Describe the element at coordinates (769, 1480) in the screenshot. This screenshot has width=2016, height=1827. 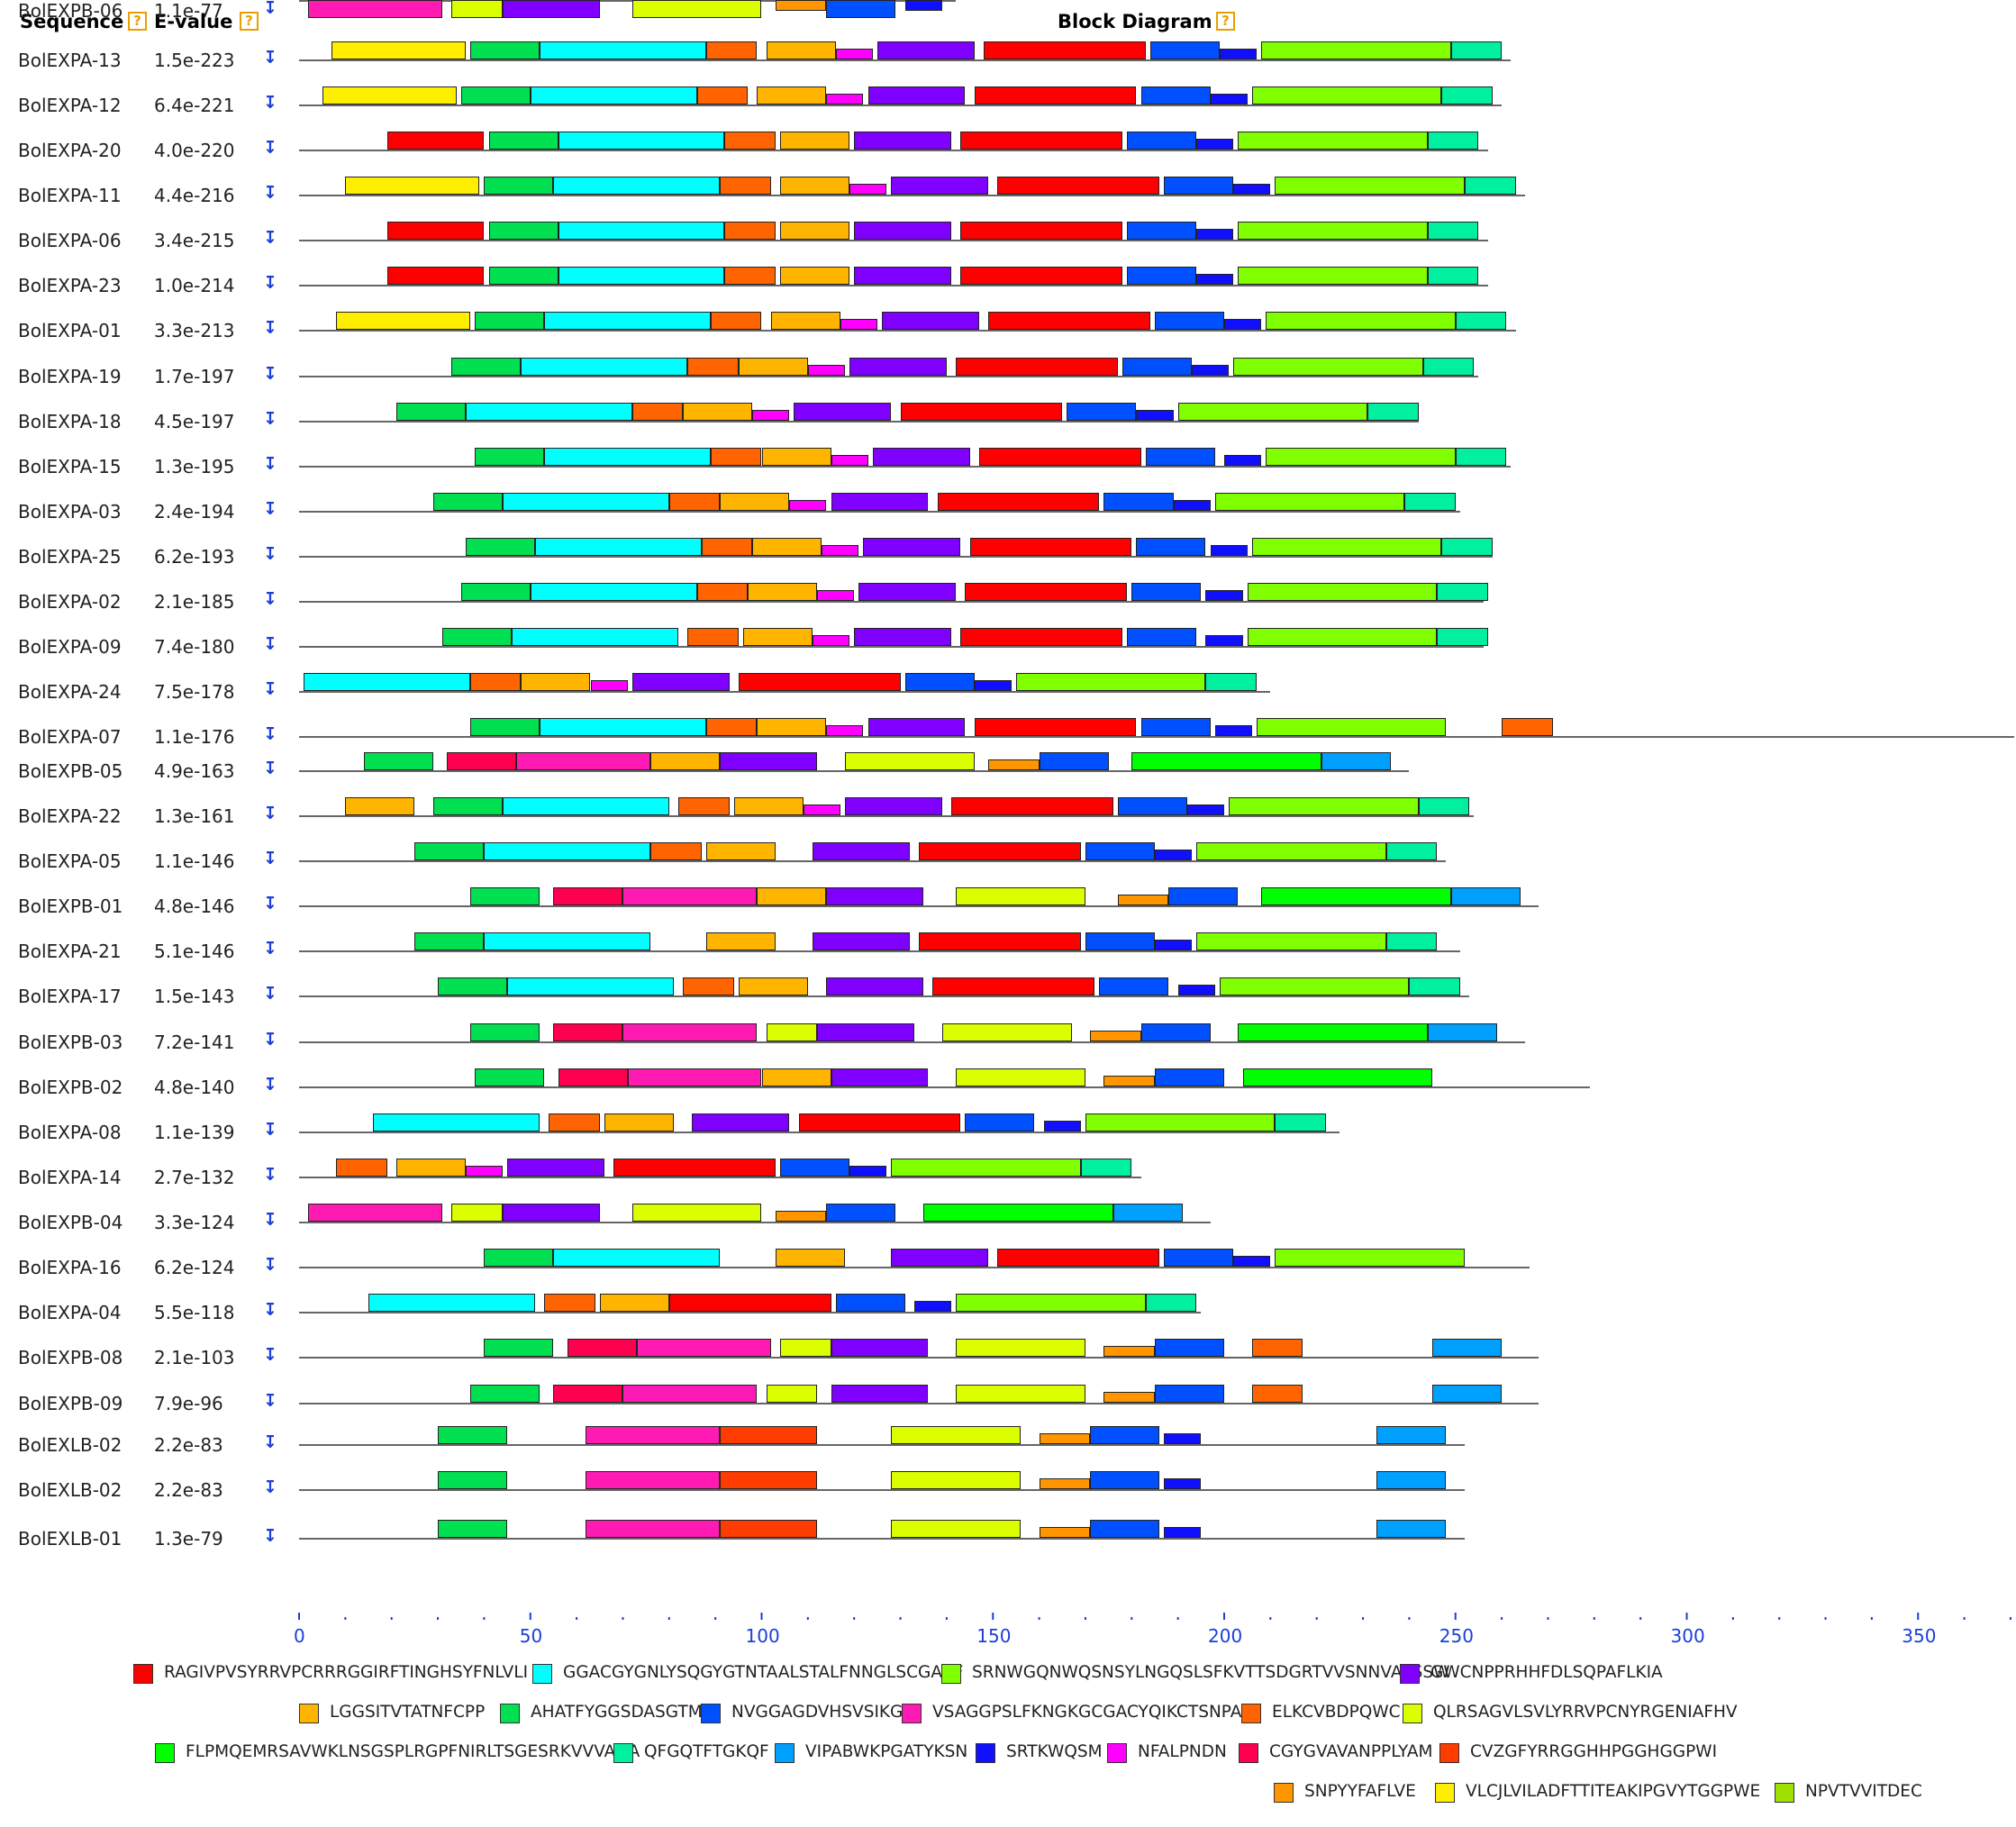
I see `motif-block-m17` at that location.